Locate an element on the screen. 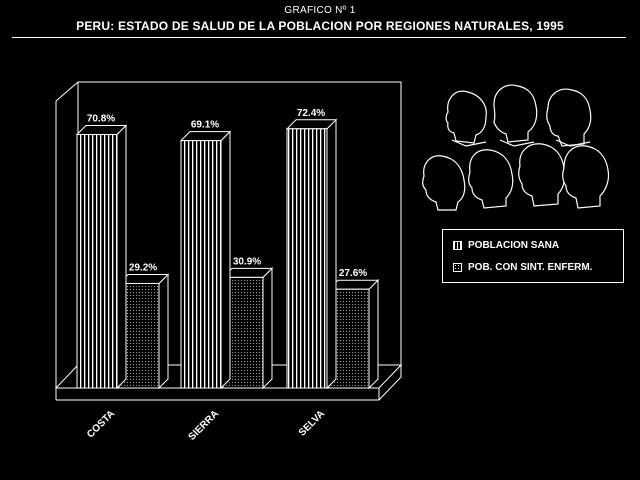  category-label-costa: COSTA is located at coordinates (101, 424).